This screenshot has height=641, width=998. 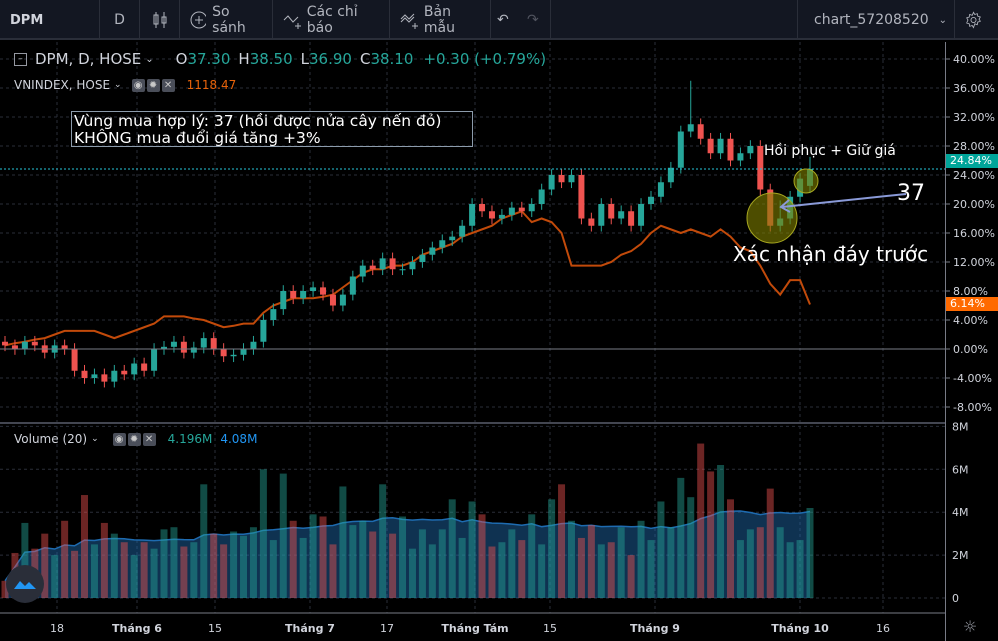 I want to click on tradingview-logo, so click(x=25, y=584).